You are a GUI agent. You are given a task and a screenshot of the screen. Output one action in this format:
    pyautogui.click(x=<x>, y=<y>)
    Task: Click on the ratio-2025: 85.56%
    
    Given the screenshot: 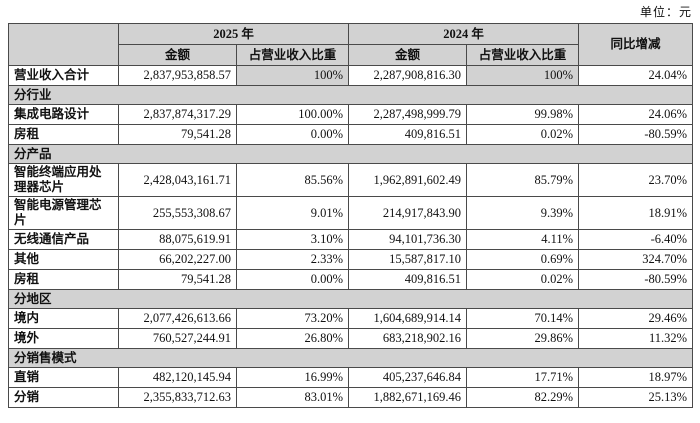 What is the action you would take?
    pyautogui.click(x=292, y=180)
    